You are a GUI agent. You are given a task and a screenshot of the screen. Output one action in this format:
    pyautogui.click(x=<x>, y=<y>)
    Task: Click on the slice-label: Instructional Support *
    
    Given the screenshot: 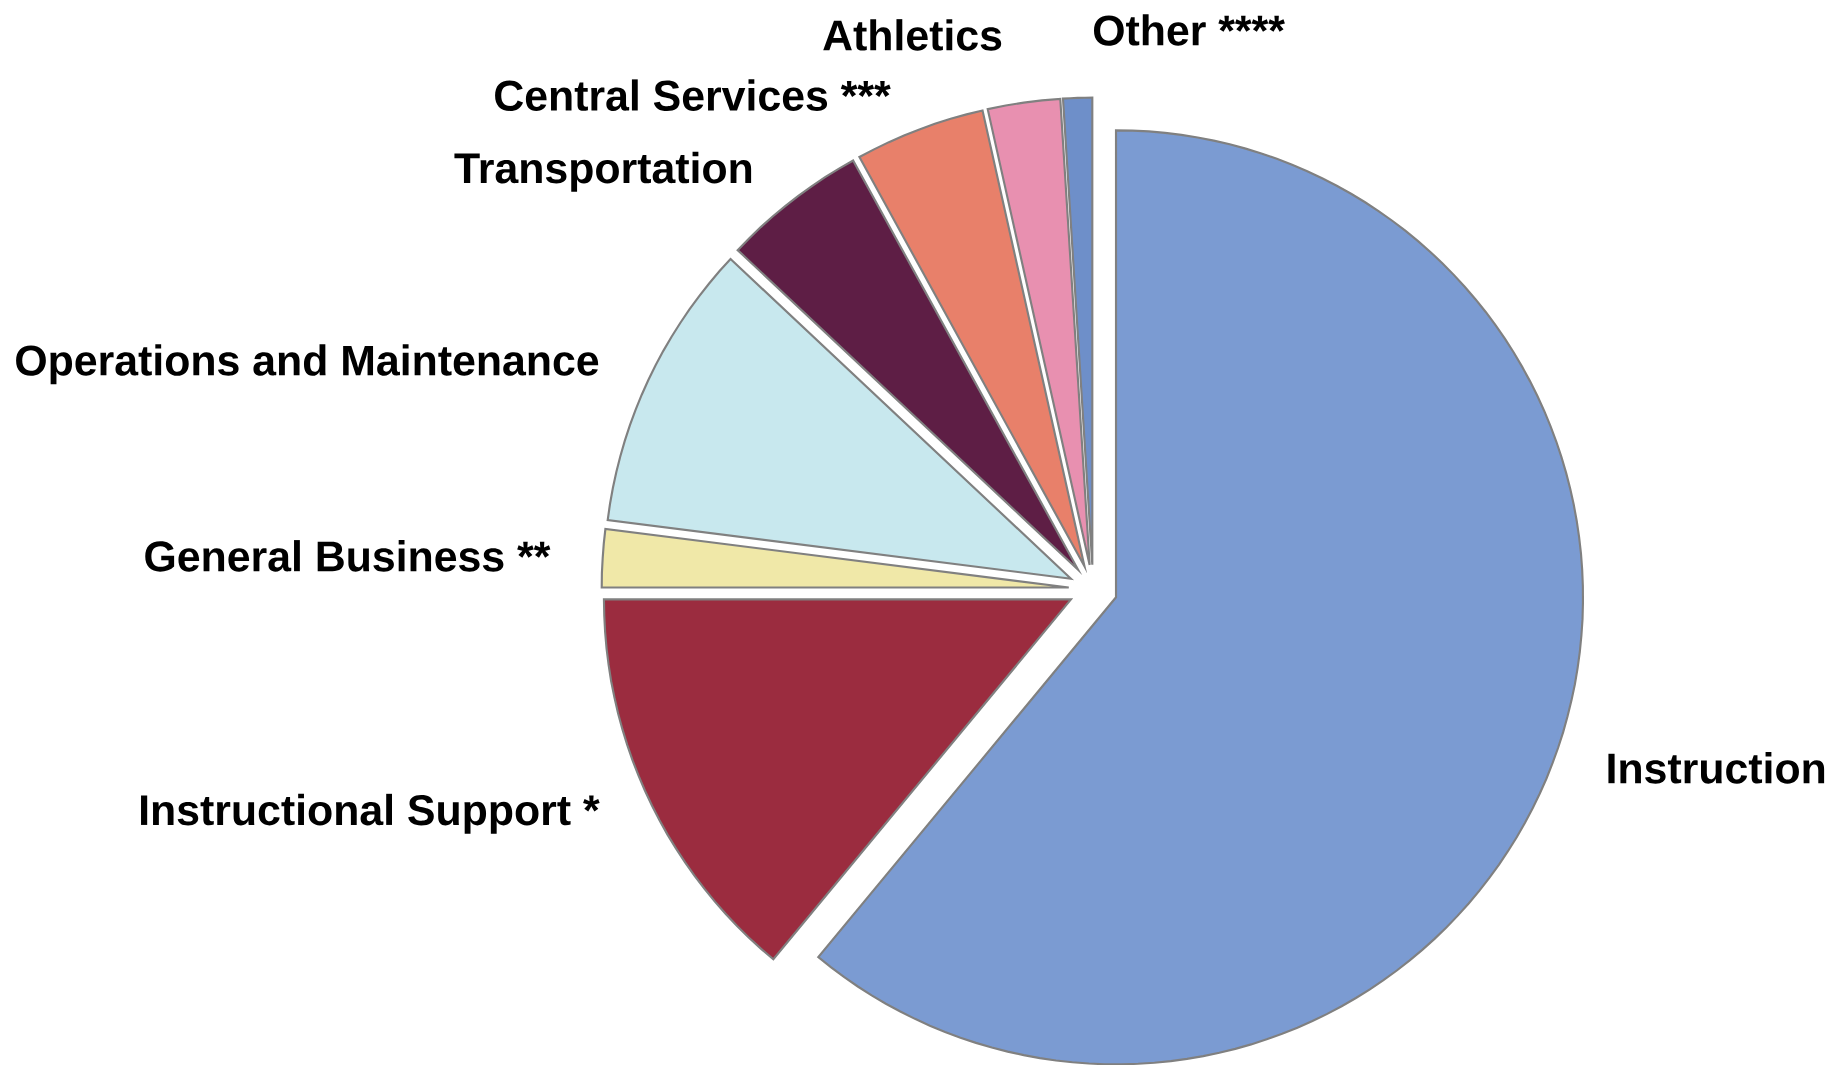 What is the action you would take?
    pyautogui.click(x=370, y=813)
    